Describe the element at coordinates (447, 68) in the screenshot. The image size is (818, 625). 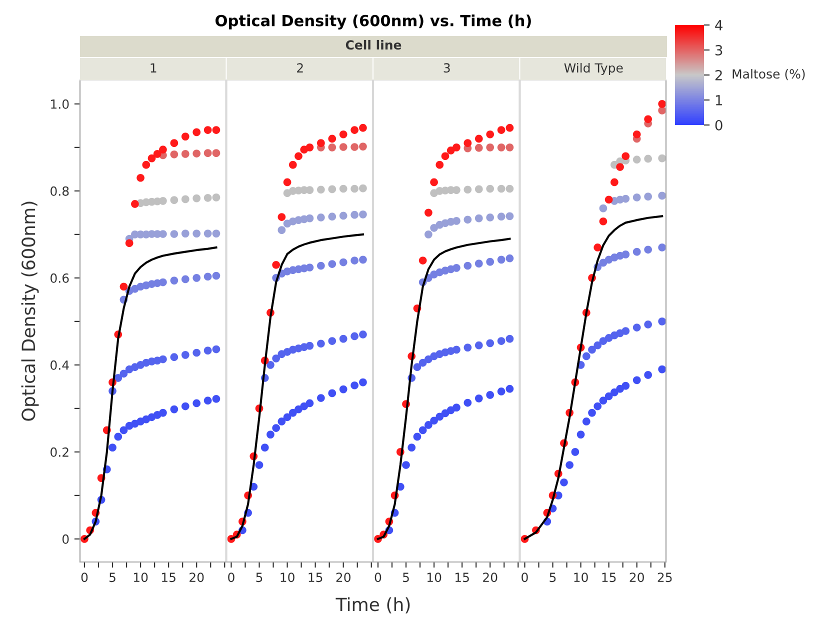
I see `chart-title: 3` at that location.